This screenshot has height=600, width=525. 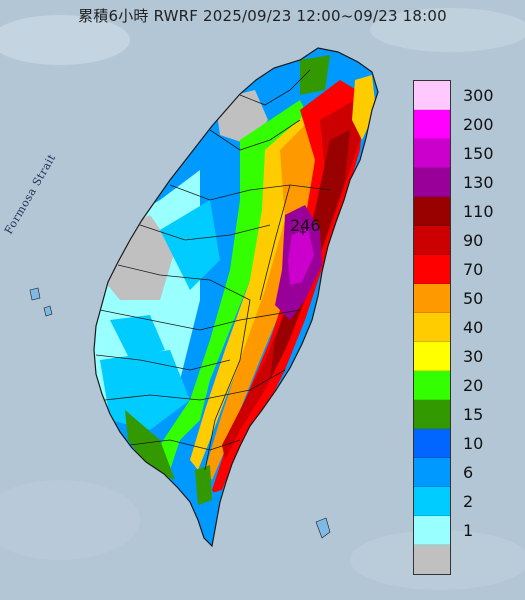 I want to click on max-rainfall-marker, so click(x=303, y=232).